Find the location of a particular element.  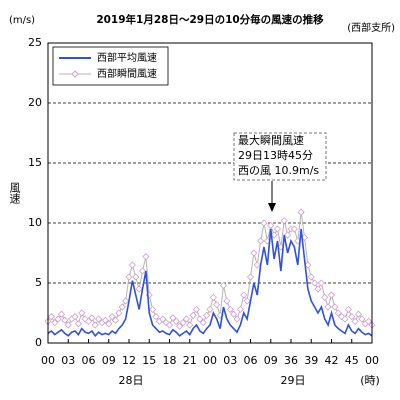

annotation-text: 29日13時45分 is located at coordinates (275, 155).